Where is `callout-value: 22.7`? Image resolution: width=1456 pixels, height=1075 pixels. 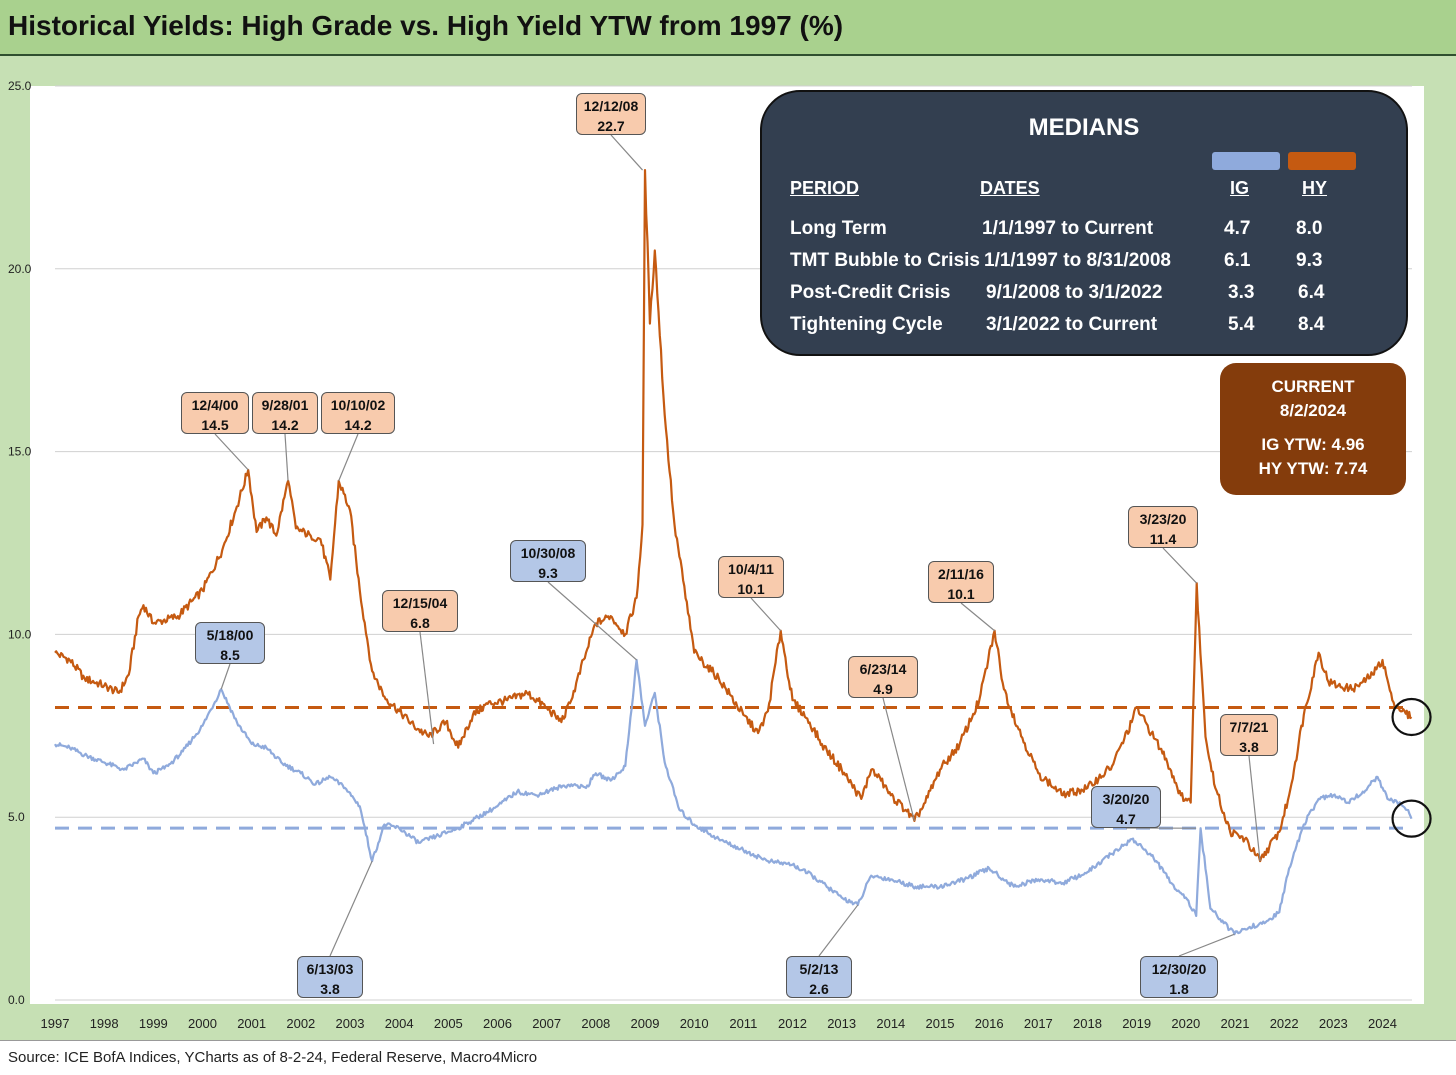
callout-value: 22.7 is located at coordinates (611, 126).